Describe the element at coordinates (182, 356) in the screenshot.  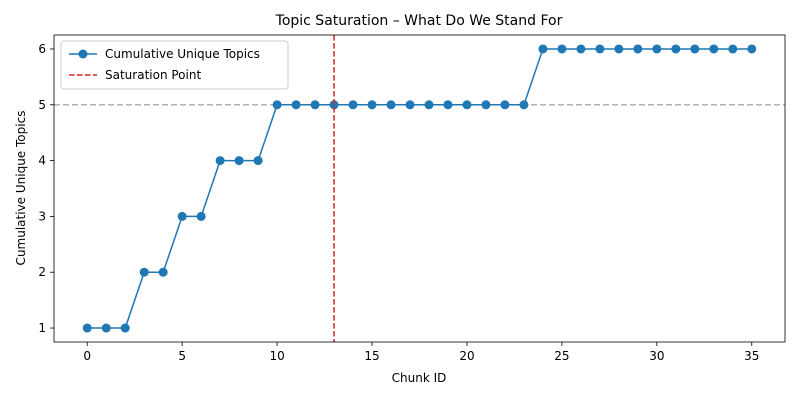
I see `x-tick-label: 5` at that location.